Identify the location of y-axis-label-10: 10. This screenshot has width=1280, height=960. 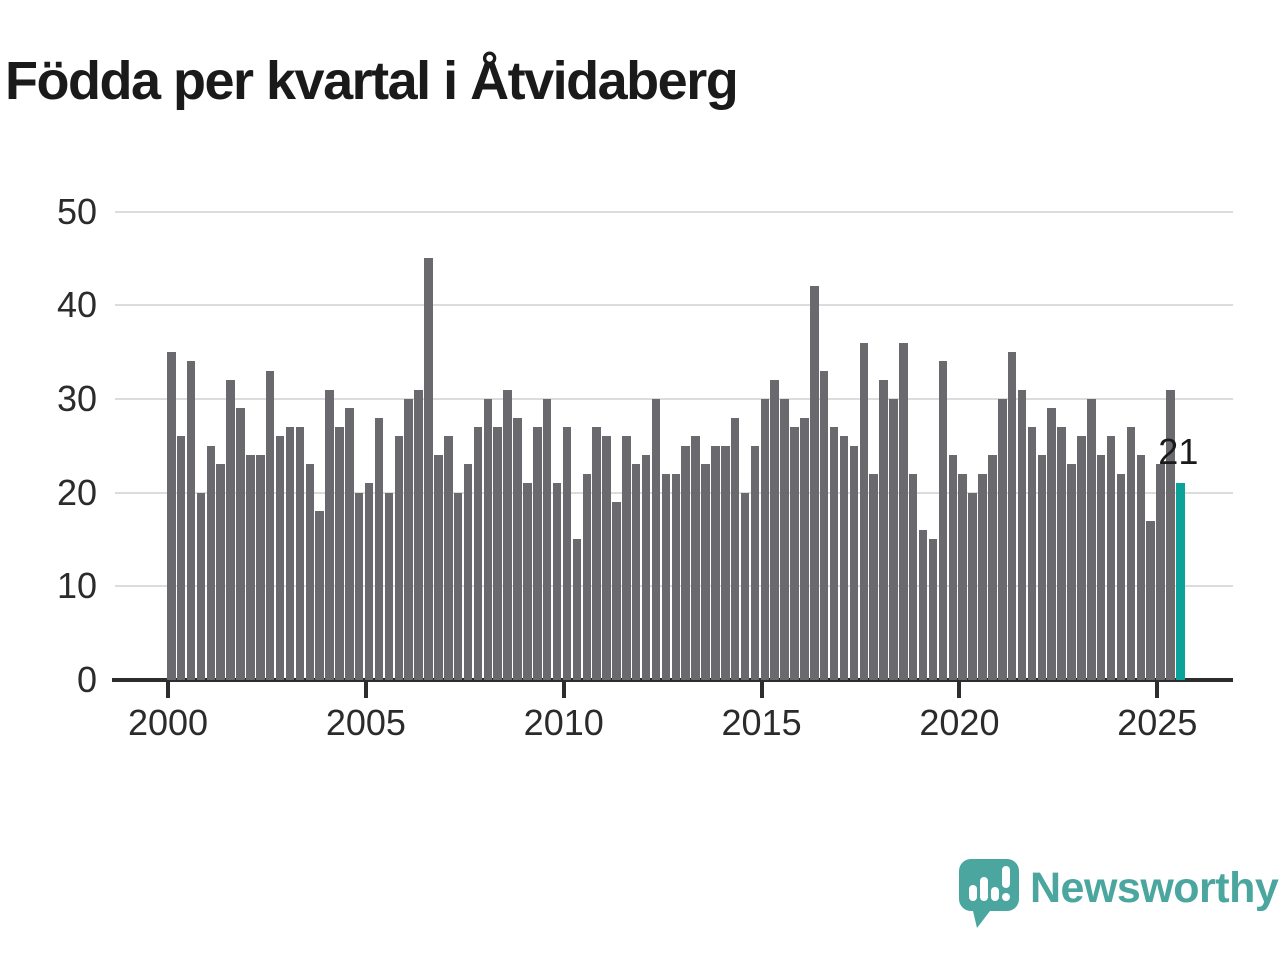
(76, 586).